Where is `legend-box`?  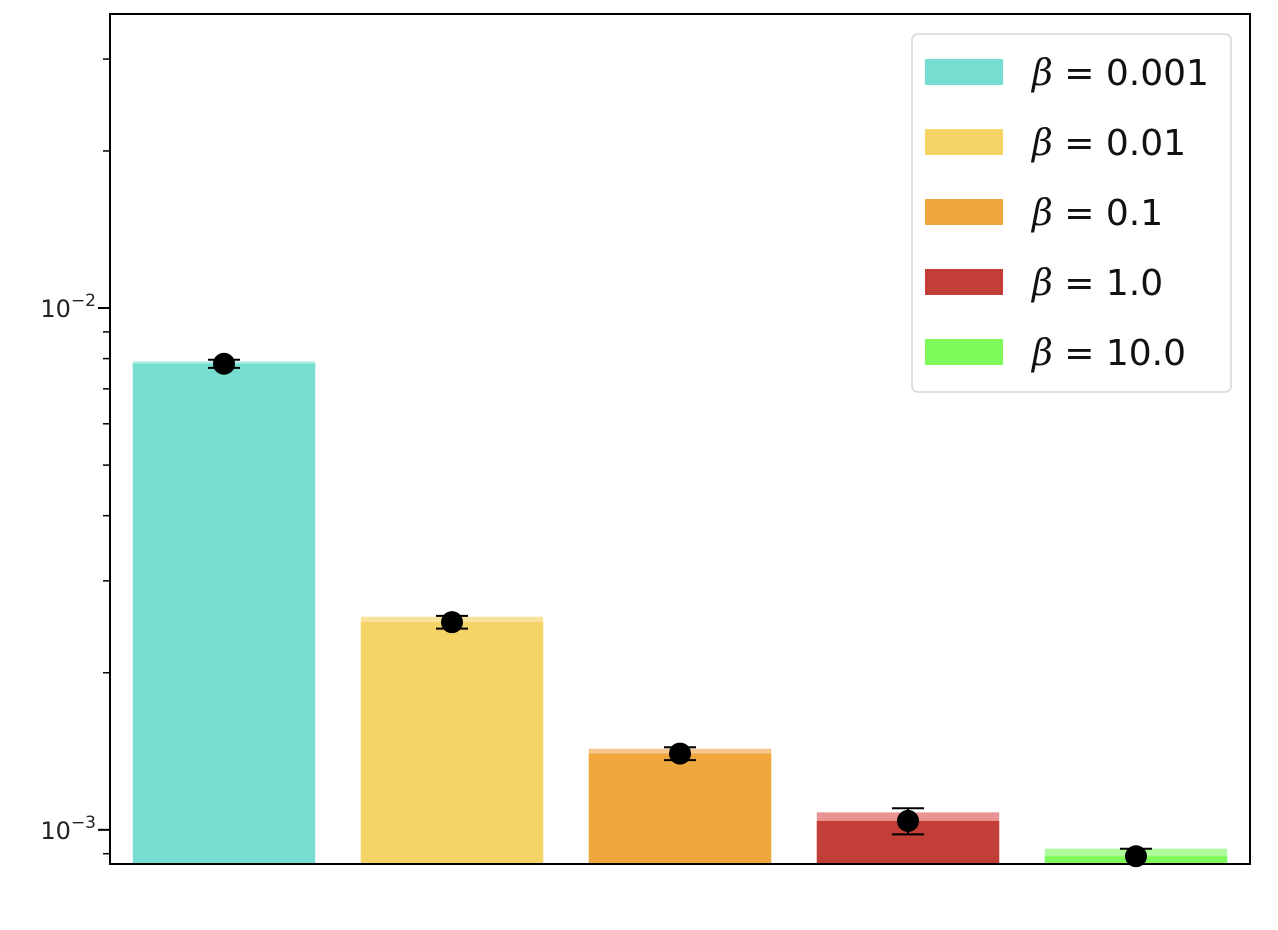 legend-box is located at coordinates (1071, 213).